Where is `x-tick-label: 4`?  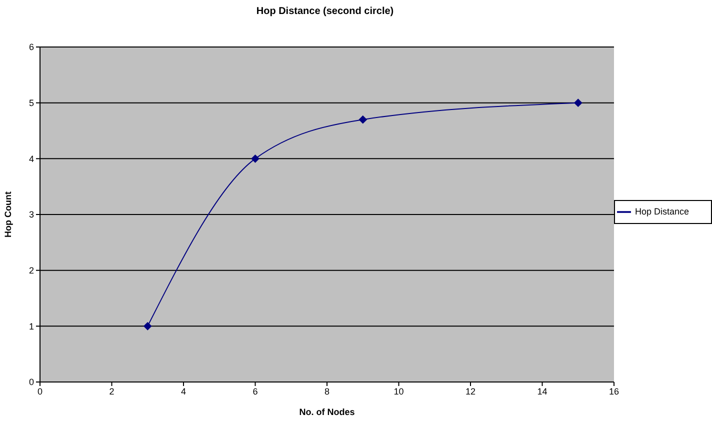
x-tick-label: 4 is located at coordinates (183, 391).